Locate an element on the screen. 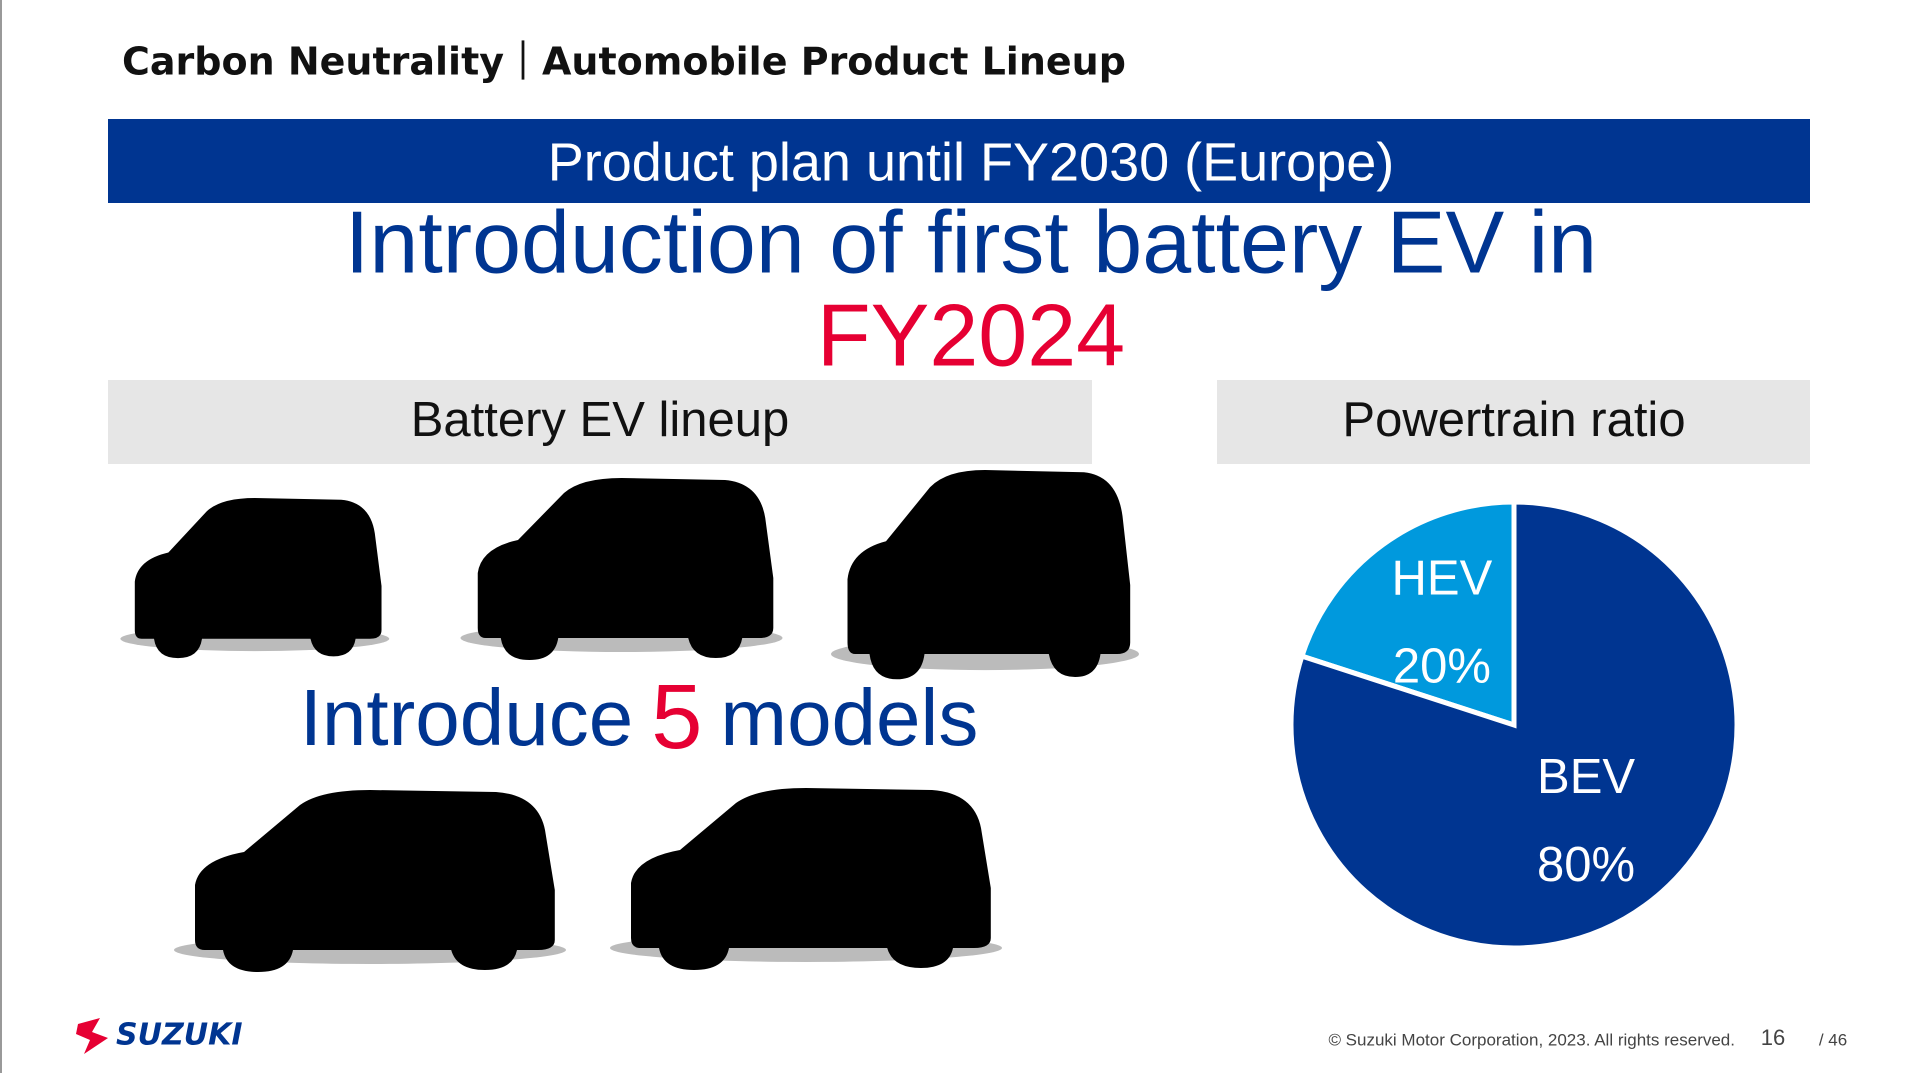 The image size is (1920, 1073). chart-header is located at coordinates (1513, 422).